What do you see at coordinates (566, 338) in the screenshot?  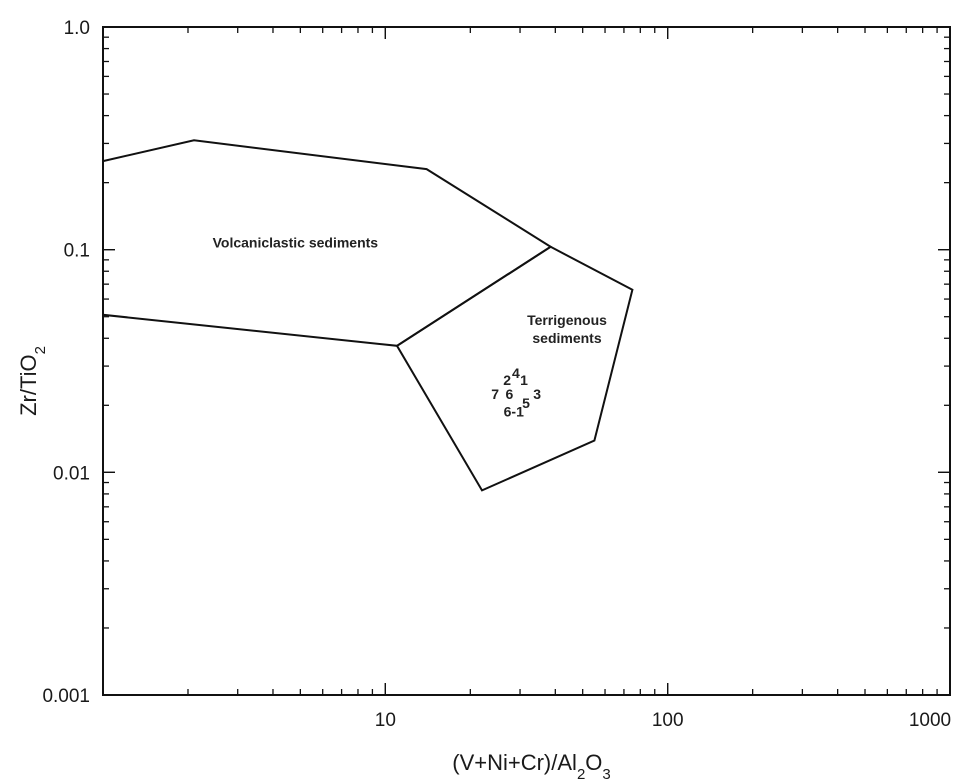 I see `region-label-terrigenous-line: sediments` at bounding box center [566, 338].